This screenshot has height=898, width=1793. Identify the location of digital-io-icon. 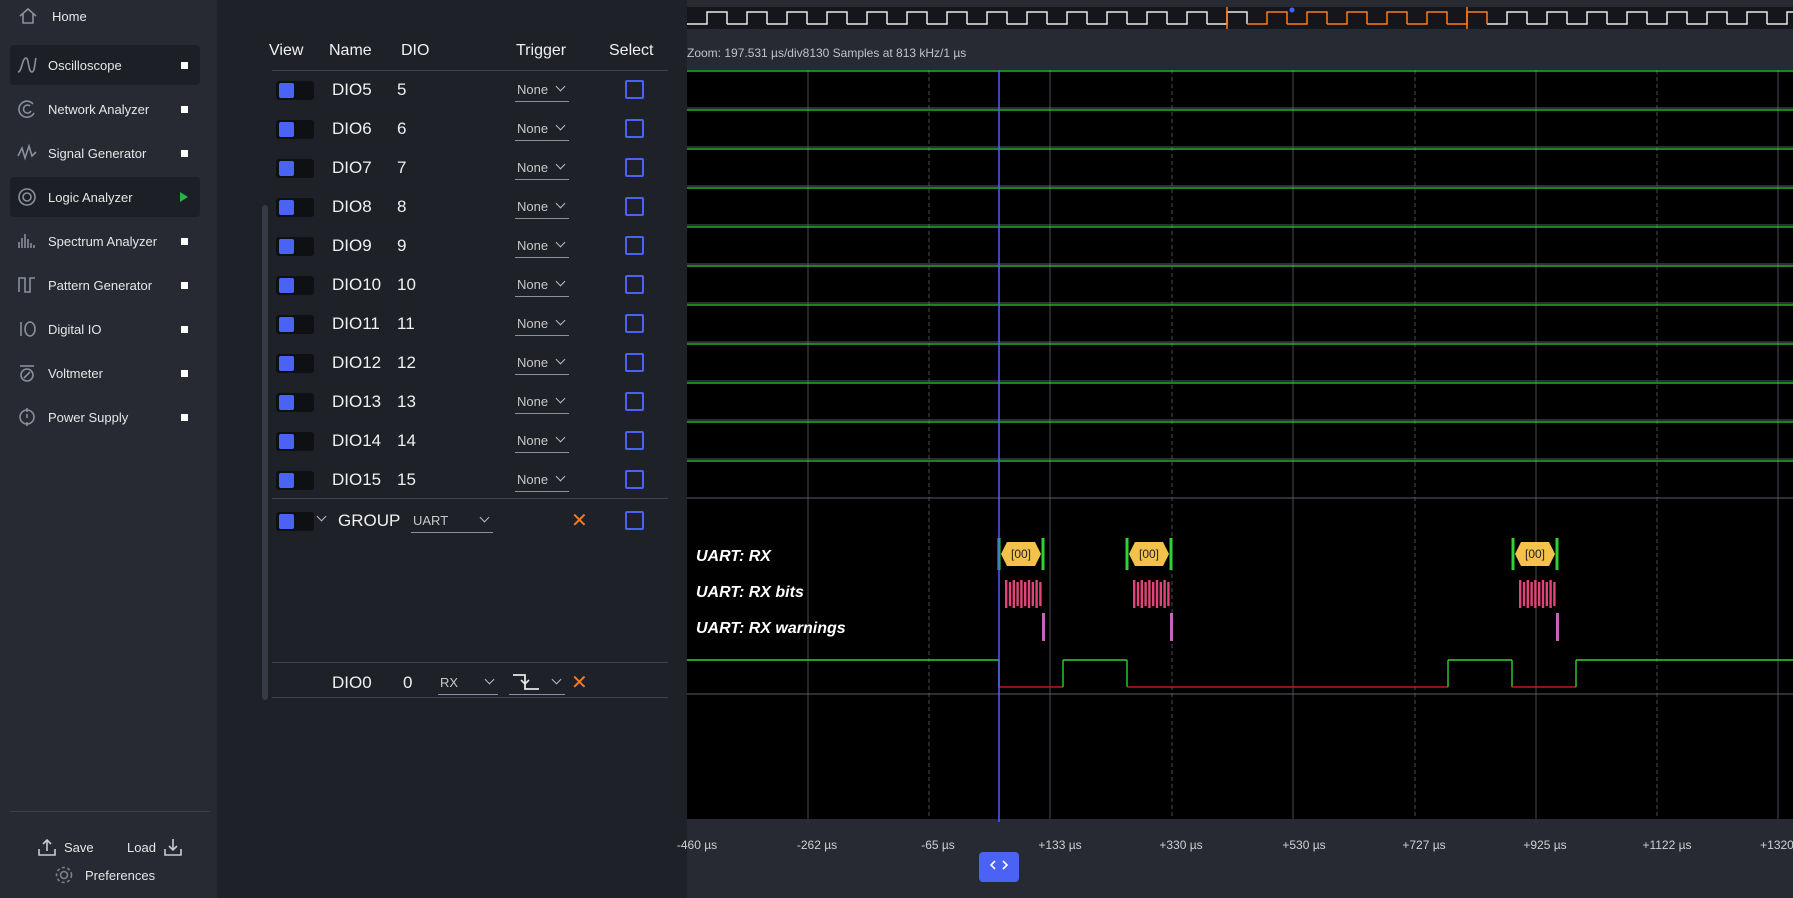
(27, 329).